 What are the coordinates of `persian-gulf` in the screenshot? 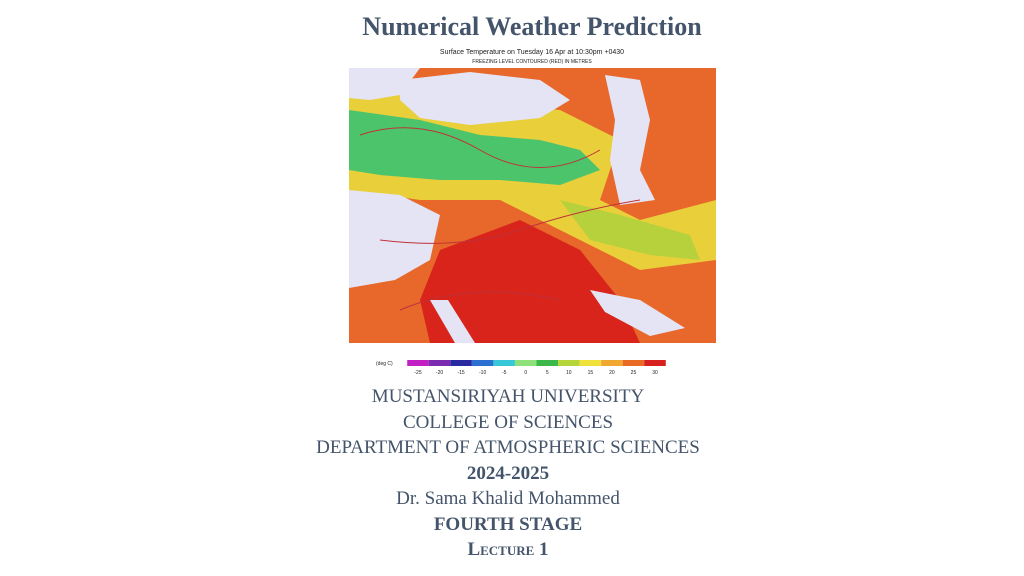 It's located at (637, 313).